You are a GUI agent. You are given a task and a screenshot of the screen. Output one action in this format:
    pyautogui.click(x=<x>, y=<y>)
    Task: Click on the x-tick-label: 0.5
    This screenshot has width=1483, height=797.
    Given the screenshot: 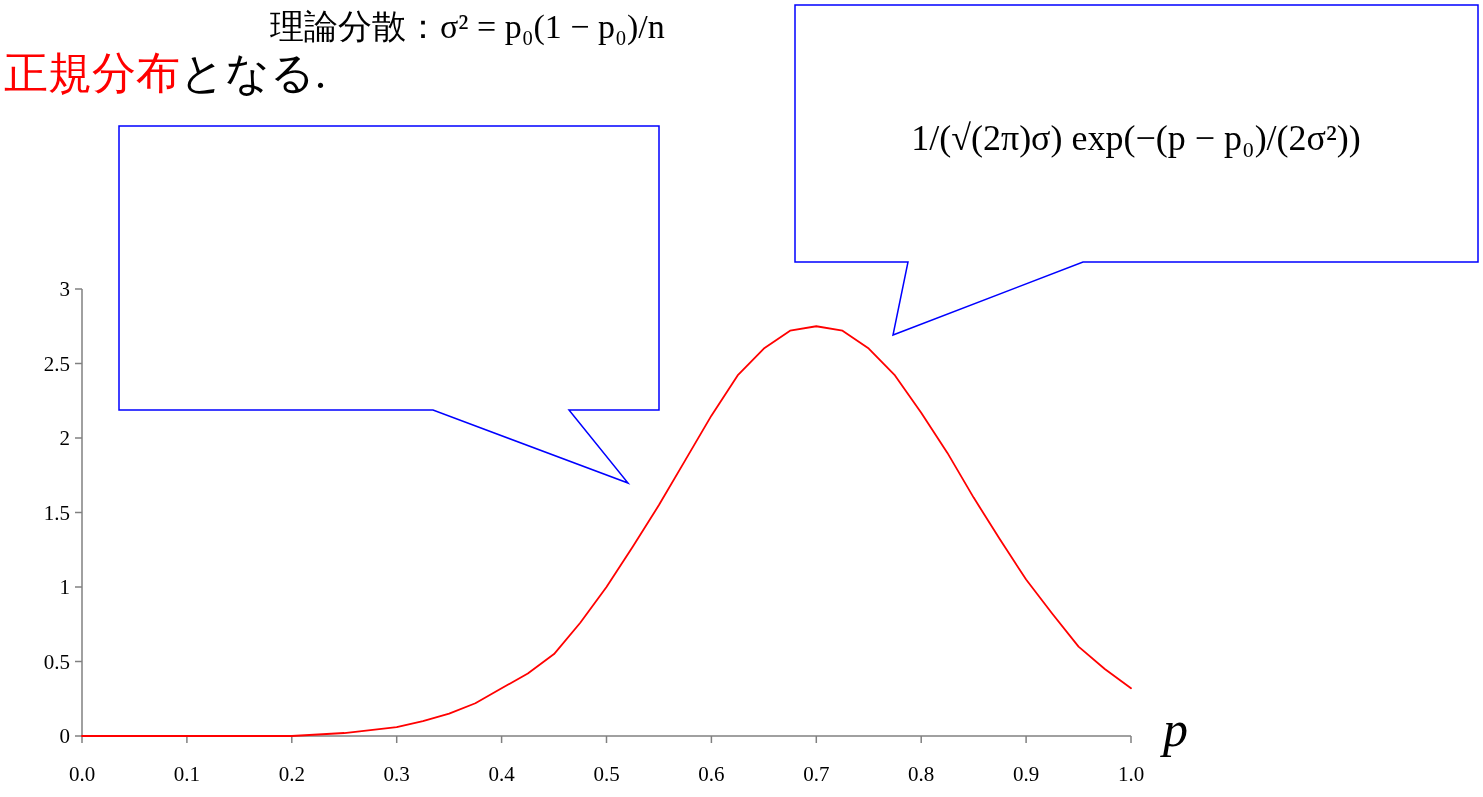 What is the action you would take?
    pyautogui.click(x=606, y=774)
    